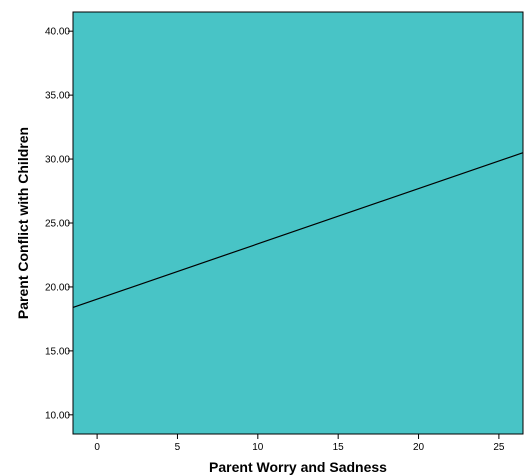 Image resolution: width=531 pixels, height=476 pixels. Describe the element at coordinates (57, 287) in the screenshot. I see `y-tick-label: 20.00` at that location.